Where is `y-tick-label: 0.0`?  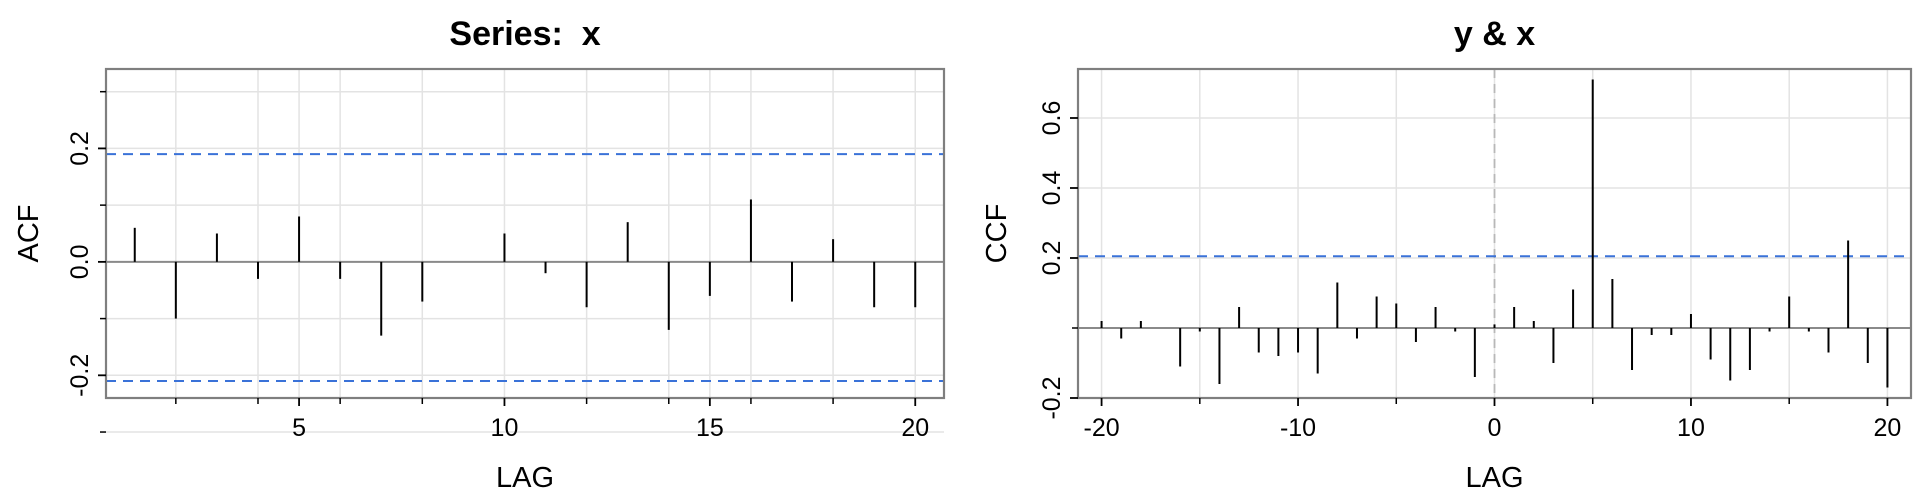 y-tick-label: 0.0 is located at coordinates (80, 261).